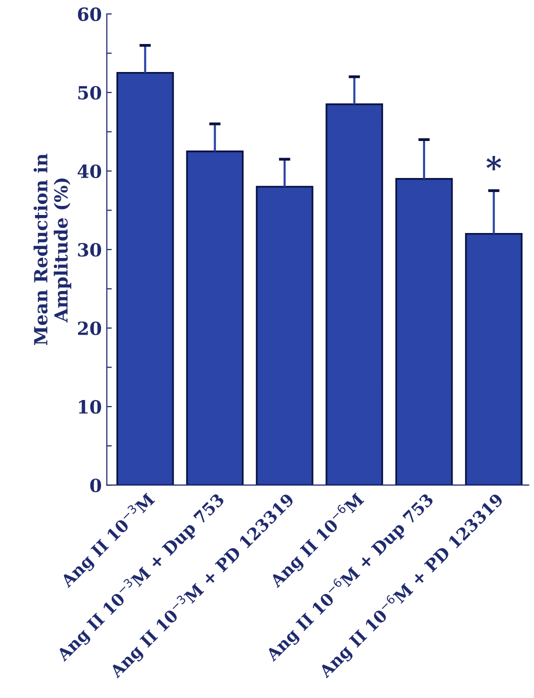  I want to click on y-tick-label: 60, so click(90, 14).